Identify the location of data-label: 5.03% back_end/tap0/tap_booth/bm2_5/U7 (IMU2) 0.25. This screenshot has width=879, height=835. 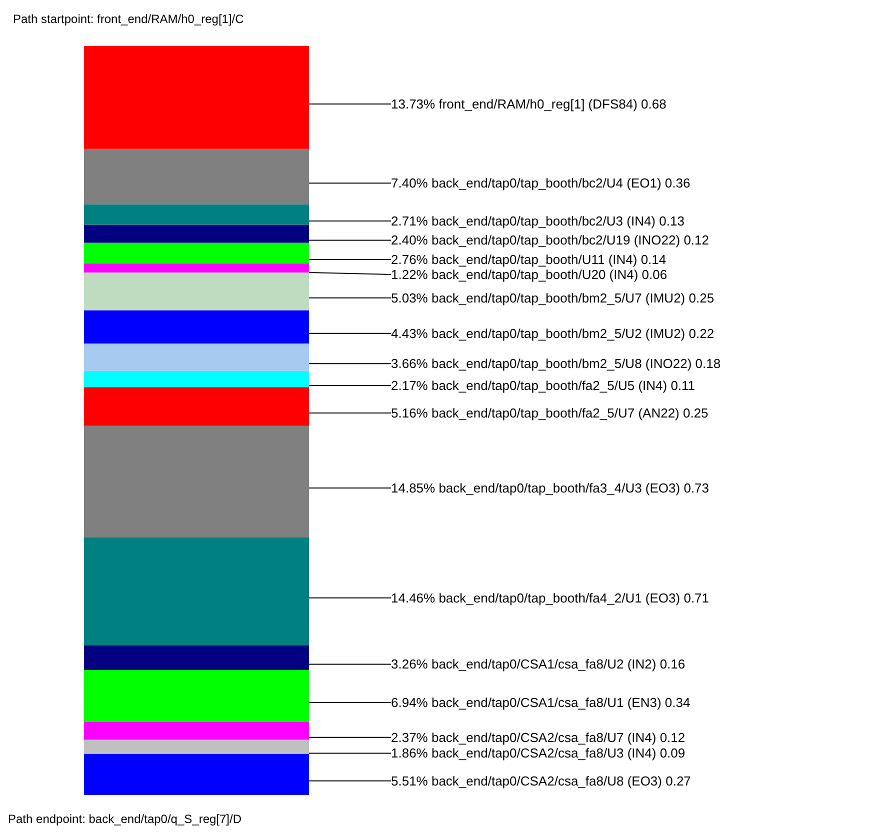
(552, 298).